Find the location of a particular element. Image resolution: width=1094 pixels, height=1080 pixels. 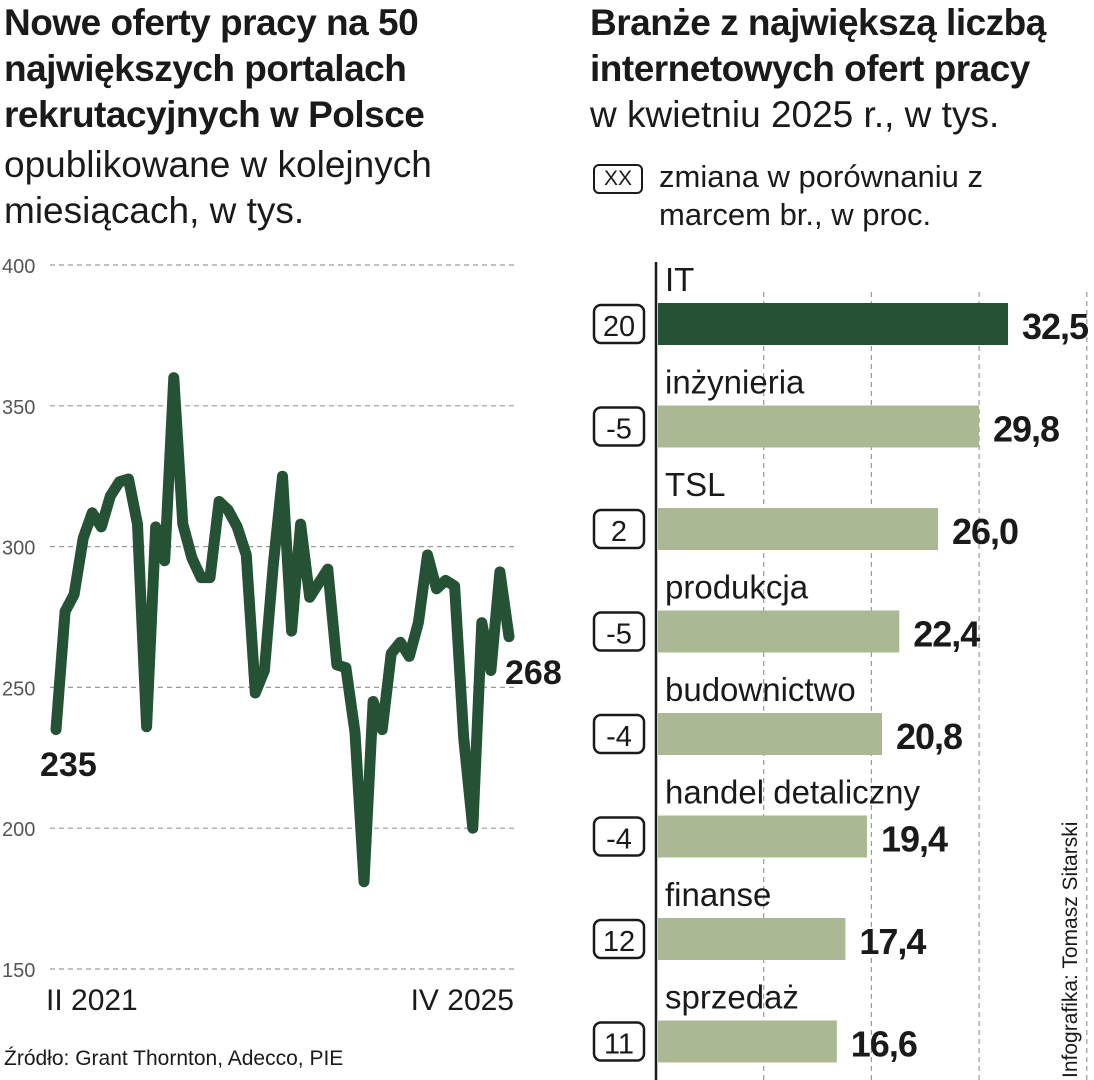

change-badge-value: 12 is located at coordinates (619, 942).